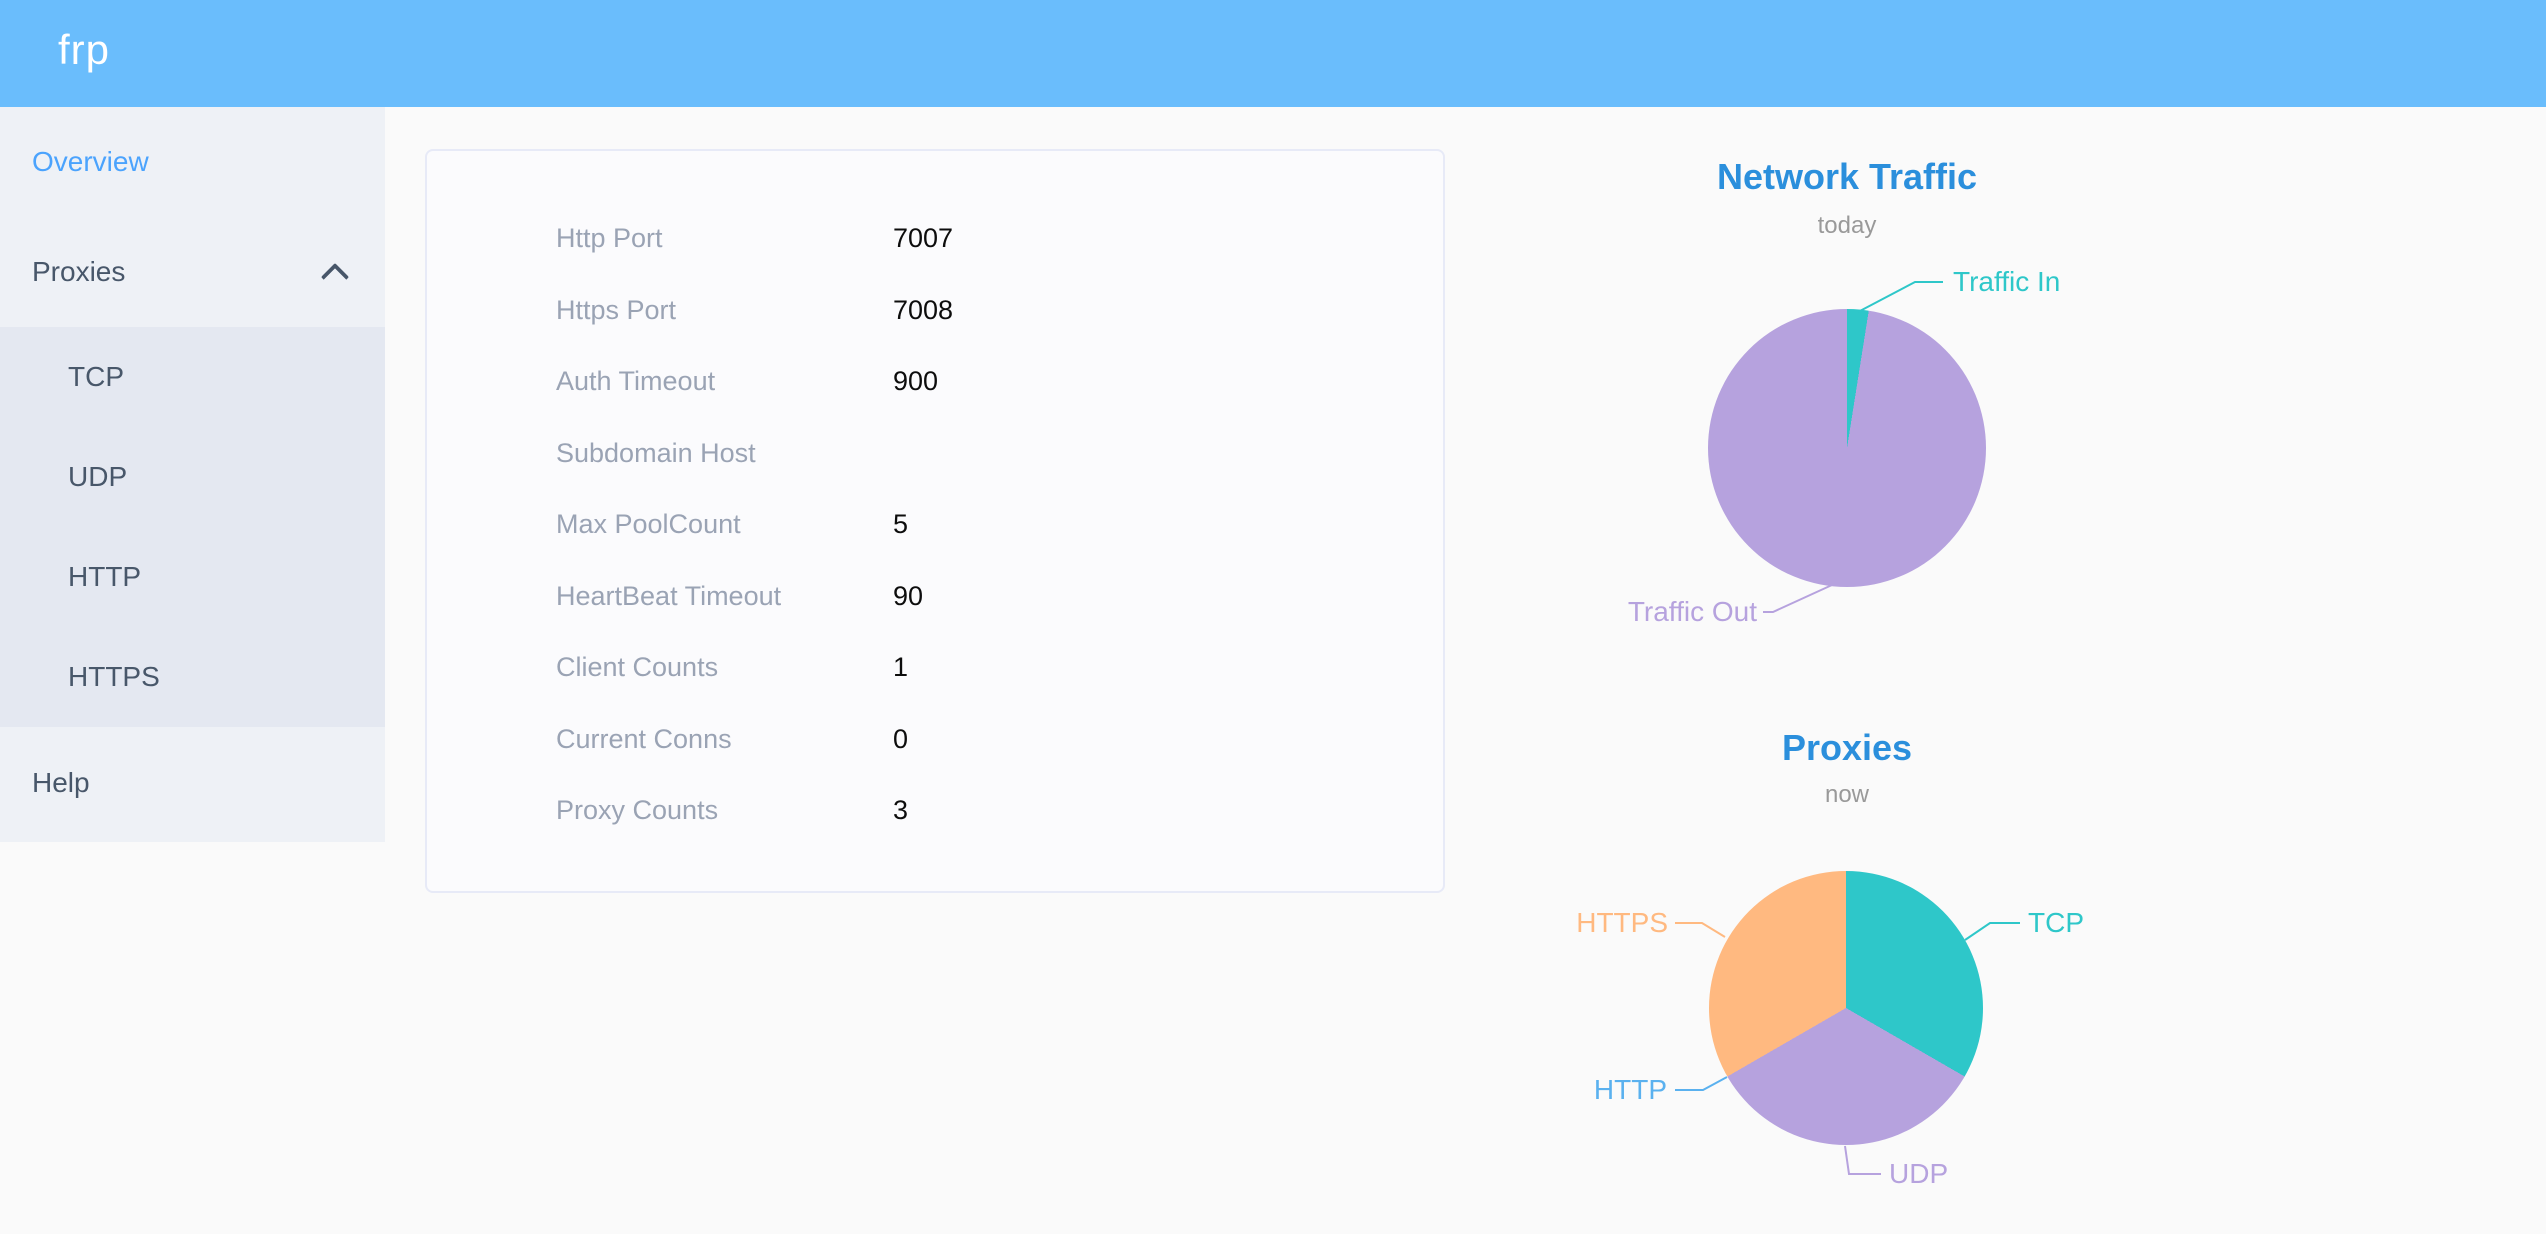  I want to click on sidebar-item-label: Proxies, so click(79, 271).